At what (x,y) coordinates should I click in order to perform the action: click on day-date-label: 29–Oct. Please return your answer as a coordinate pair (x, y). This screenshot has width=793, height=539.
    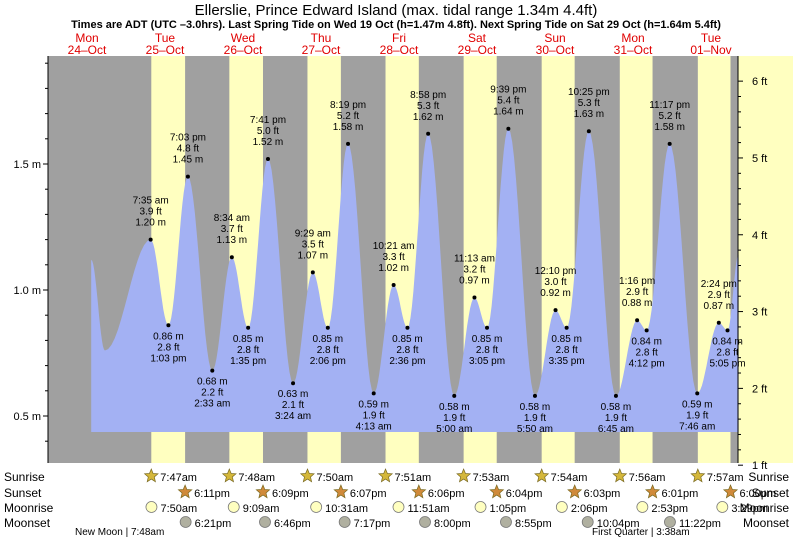
    Looking at the image, I should click on (477, 50).